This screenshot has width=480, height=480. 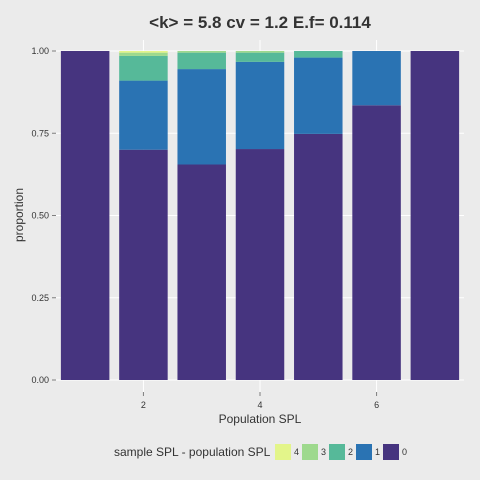 I want to click on x-tick-label: 4, so click(x=259, y=405).